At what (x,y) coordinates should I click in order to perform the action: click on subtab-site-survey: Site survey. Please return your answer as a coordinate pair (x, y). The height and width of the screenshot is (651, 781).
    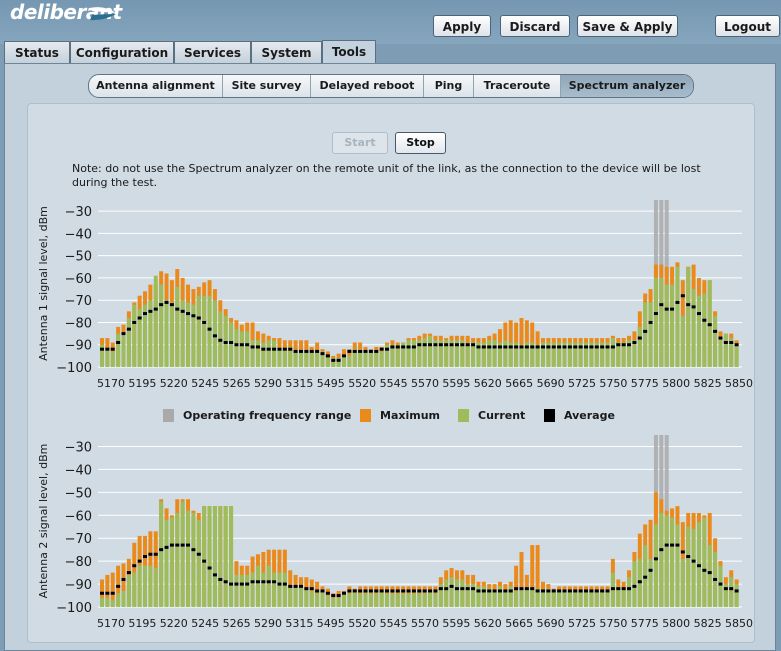
    Looking at the image, I should click on (267, 86).